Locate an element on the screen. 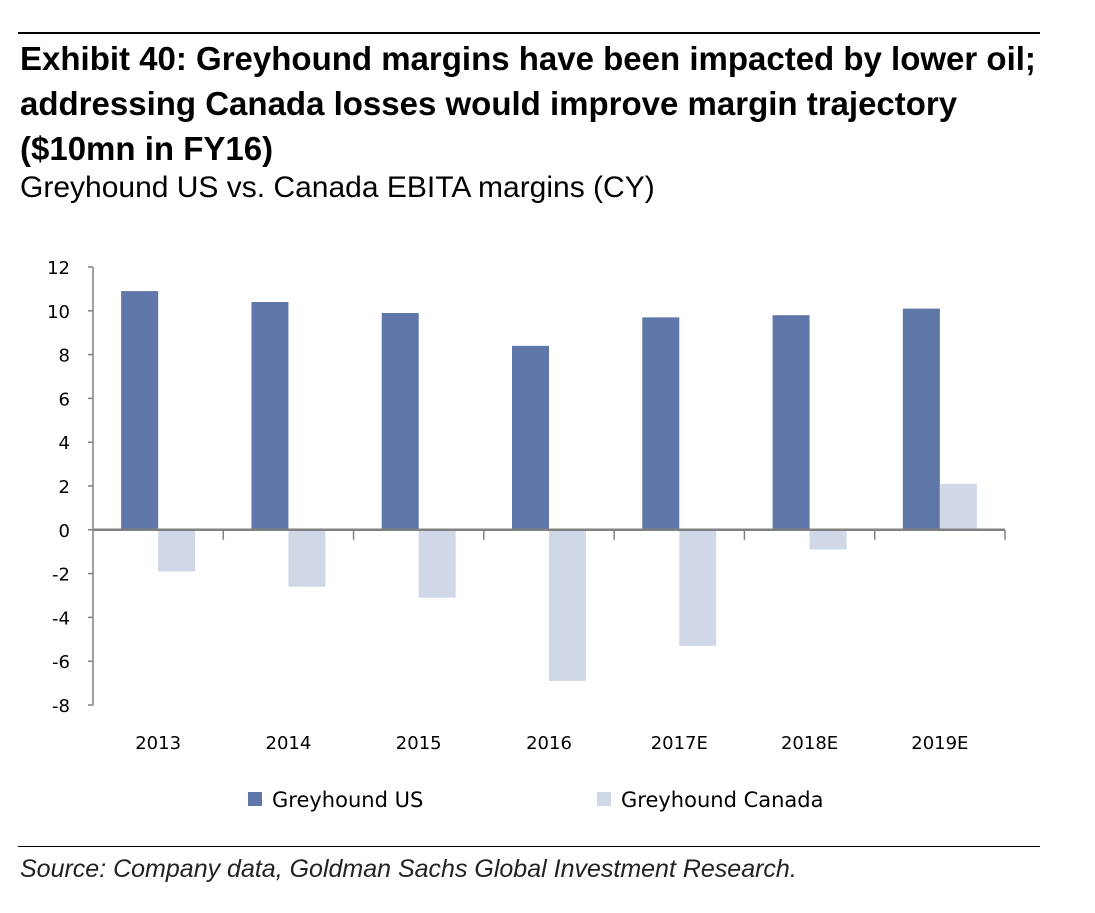 Image resolution: width=1095 pixels, height=913 pixels. bar-greyhound-us-2018e is located at coordinates (791, 422).